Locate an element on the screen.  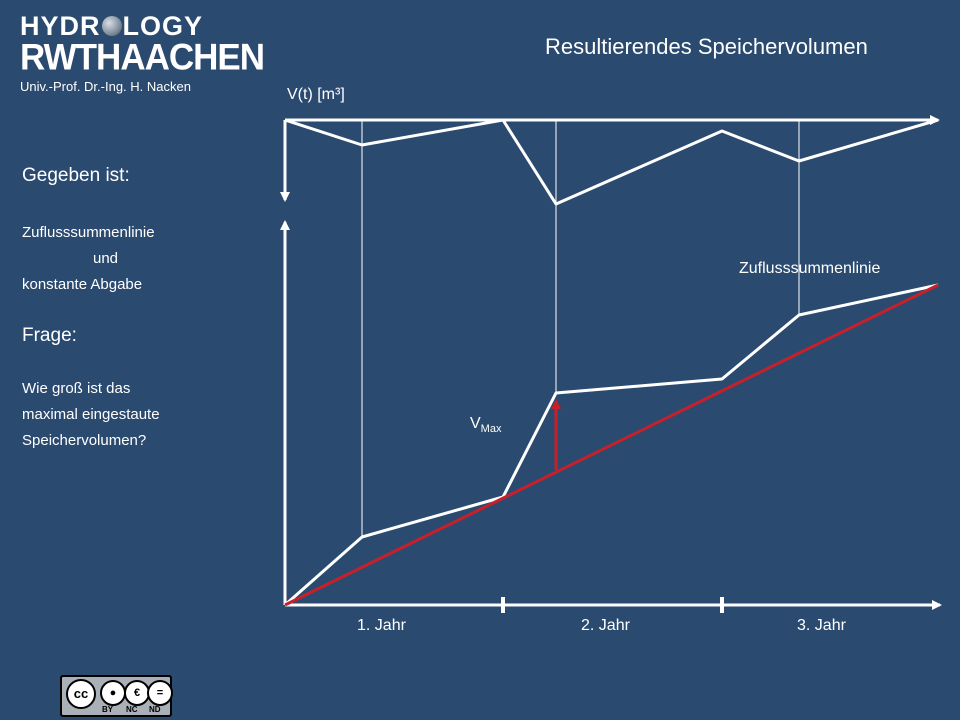
vmax-symbol: V is located at coordinates (475, 423).